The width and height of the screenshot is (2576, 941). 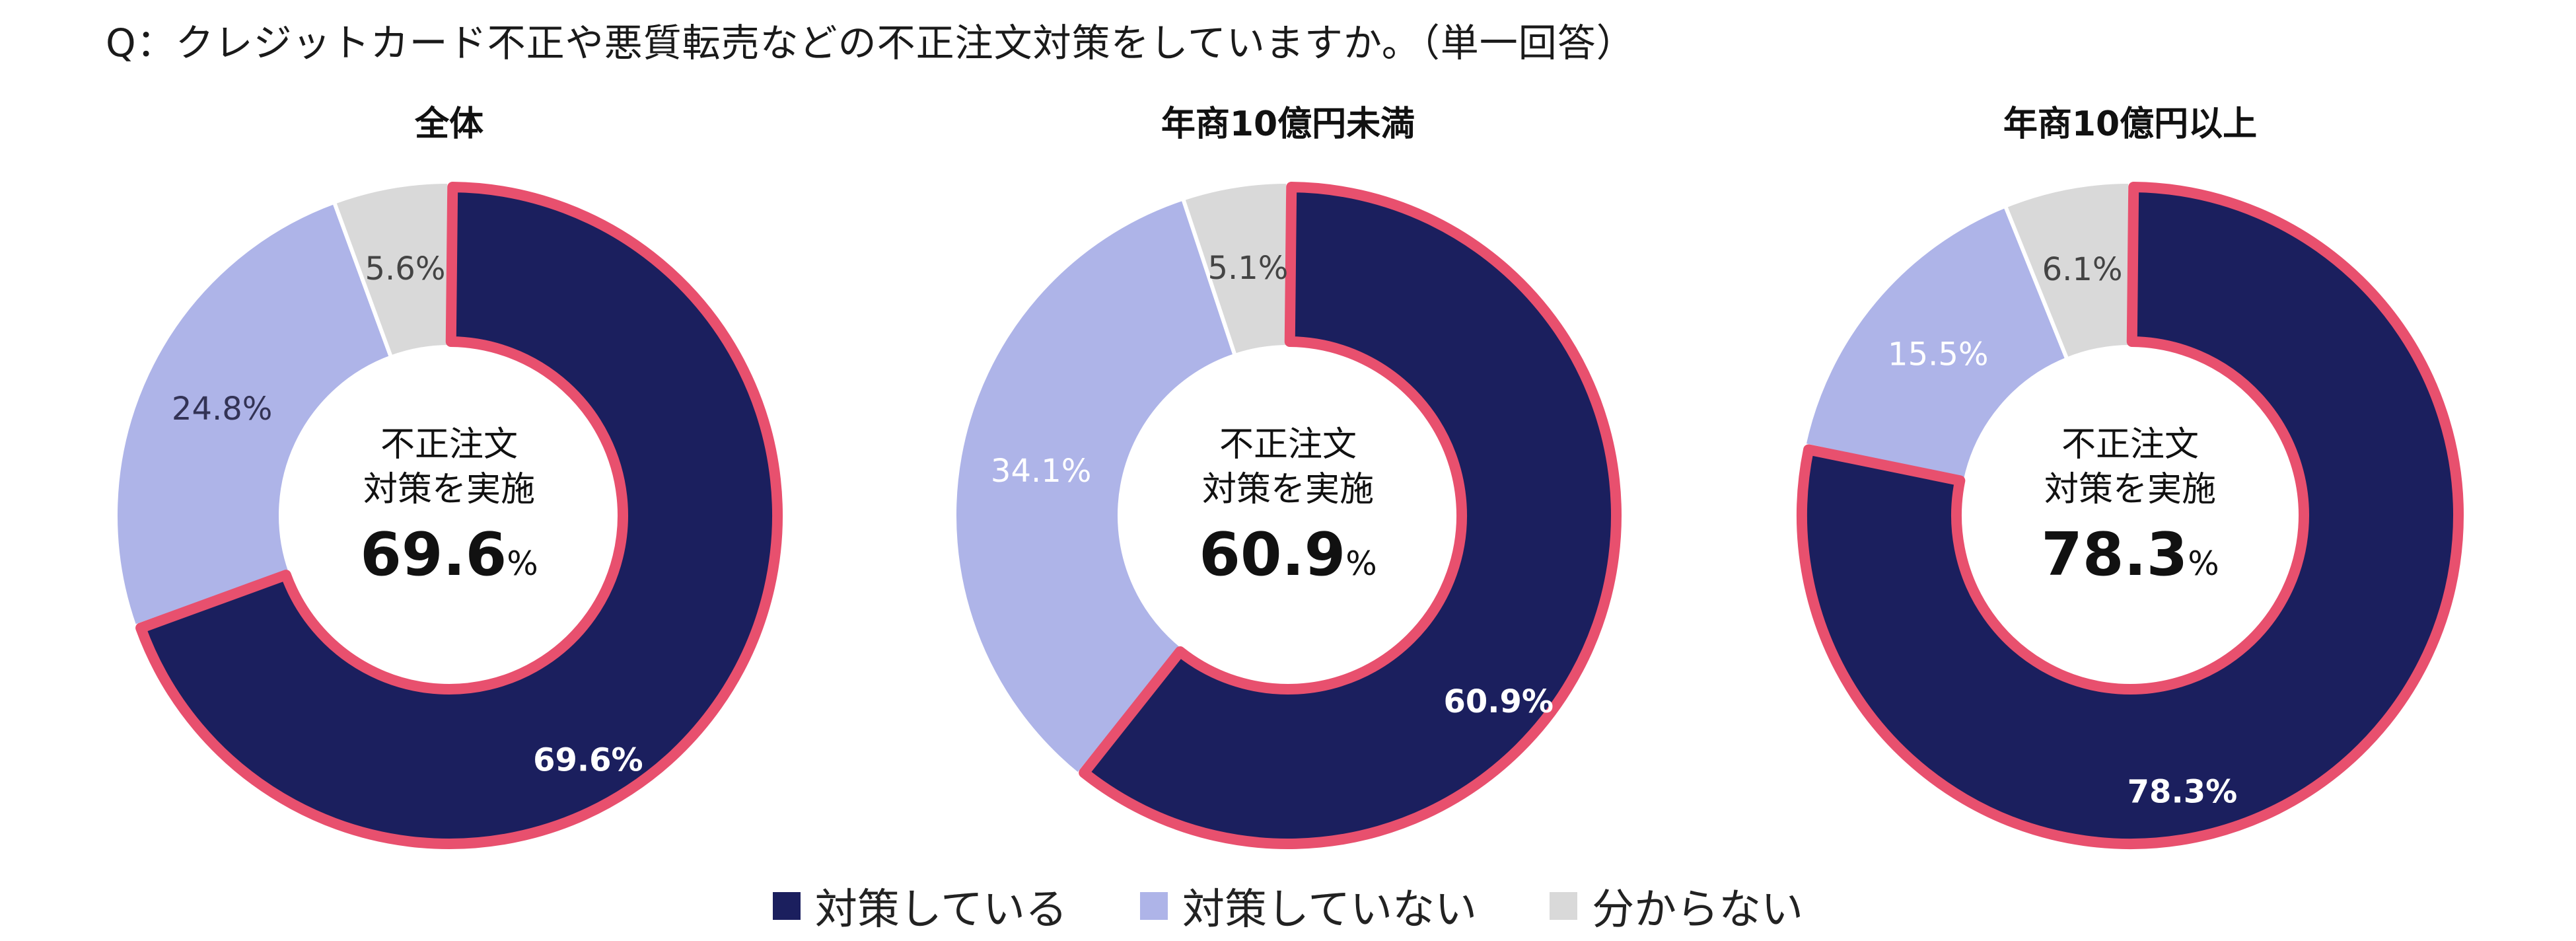 I want to click on question-title: Q：クレジットカード不正や悪質転売などの不正注文対策をしていますか。（単一回答）, so click(x=871, y=42).